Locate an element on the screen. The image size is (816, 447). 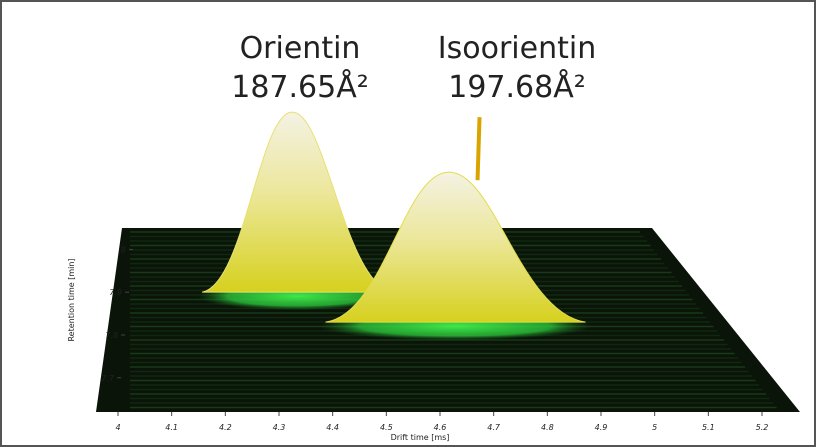
x-tick-label: 4.2 is located at coordinates (225, 427).